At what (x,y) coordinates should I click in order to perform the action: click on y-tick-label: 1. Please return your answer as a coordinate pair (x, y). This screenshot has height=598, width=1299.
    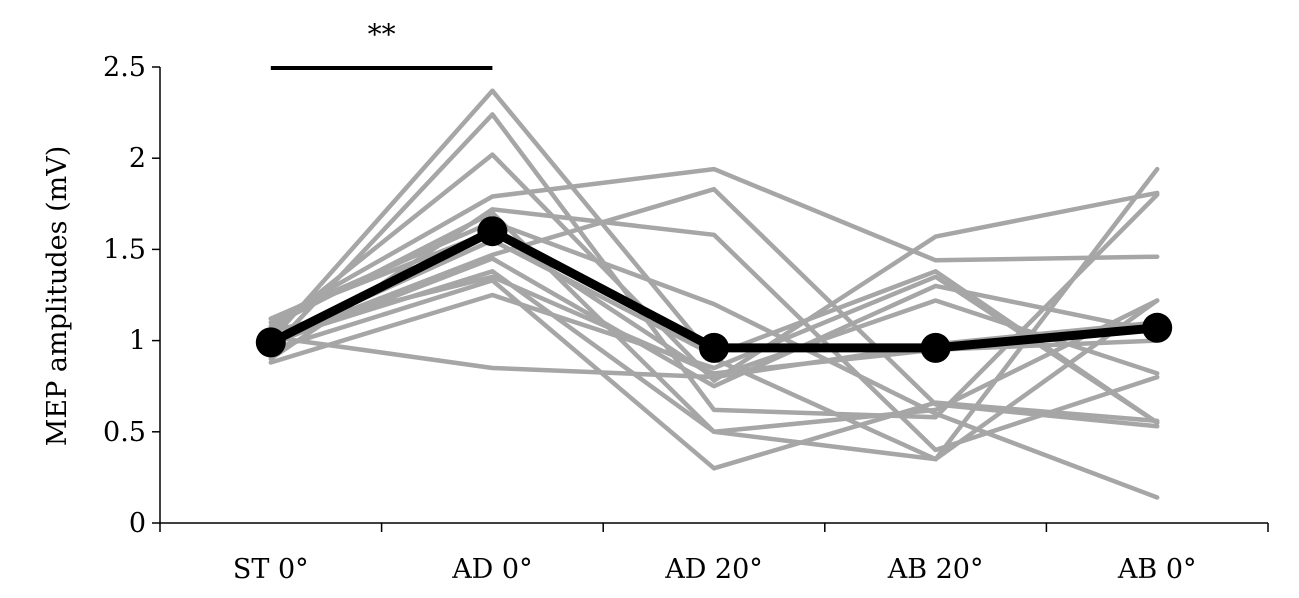
    Looking at the image, I should click on (137, 341).